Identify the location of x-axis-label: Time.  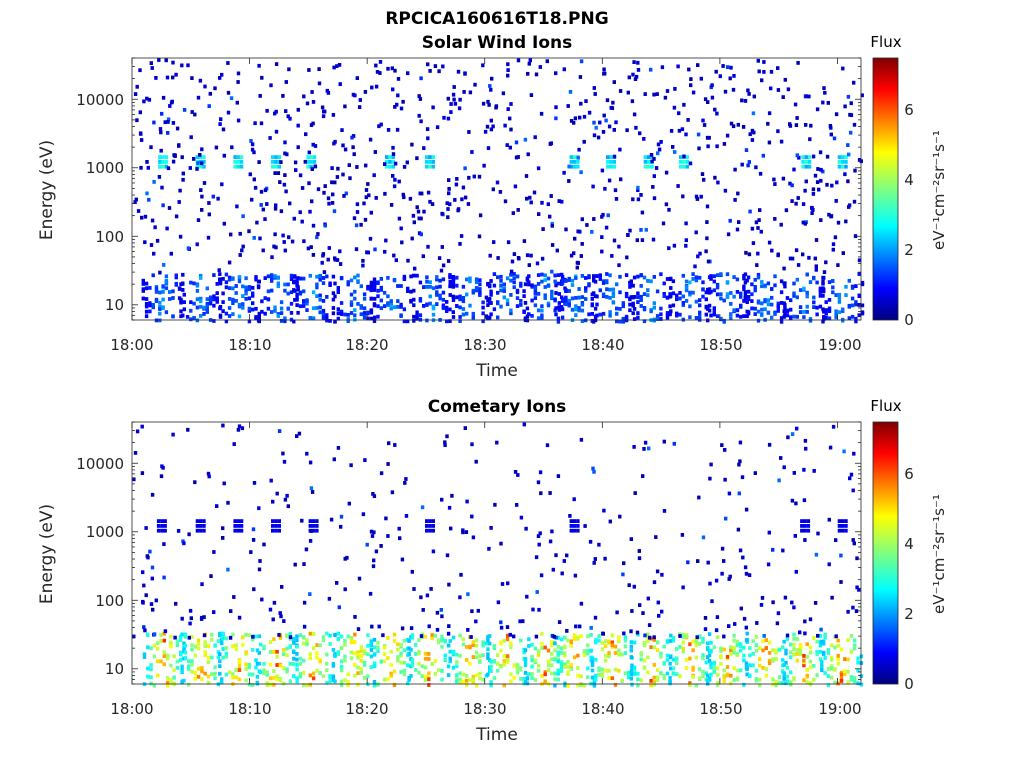
(496, 371).